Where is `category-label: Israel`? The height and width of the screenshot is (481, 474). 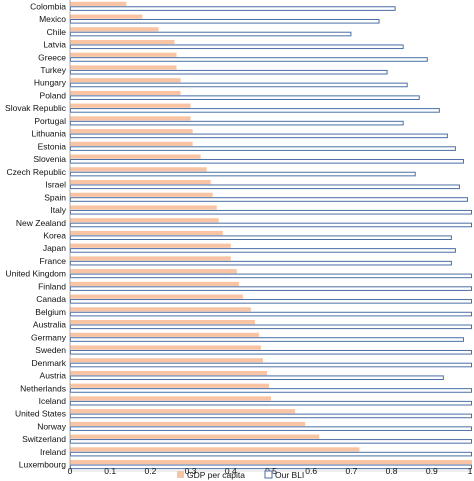
category-label: Israel is located at coordinates (55, 185).